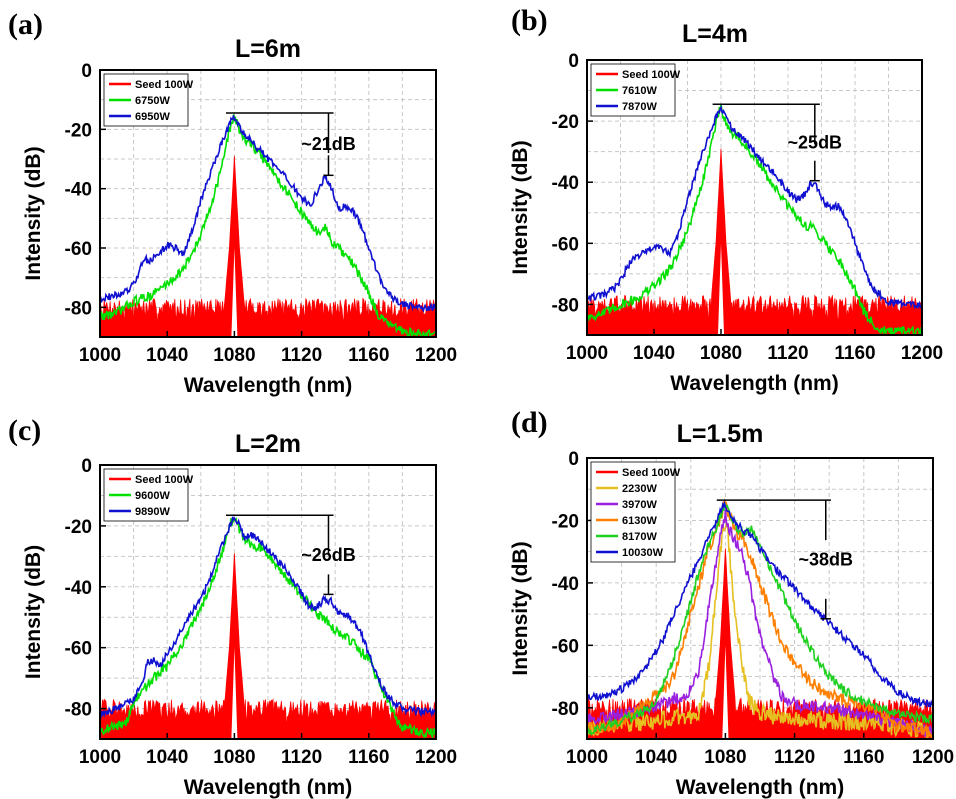  I want to click on series-line-9890w, so click(268, 618).